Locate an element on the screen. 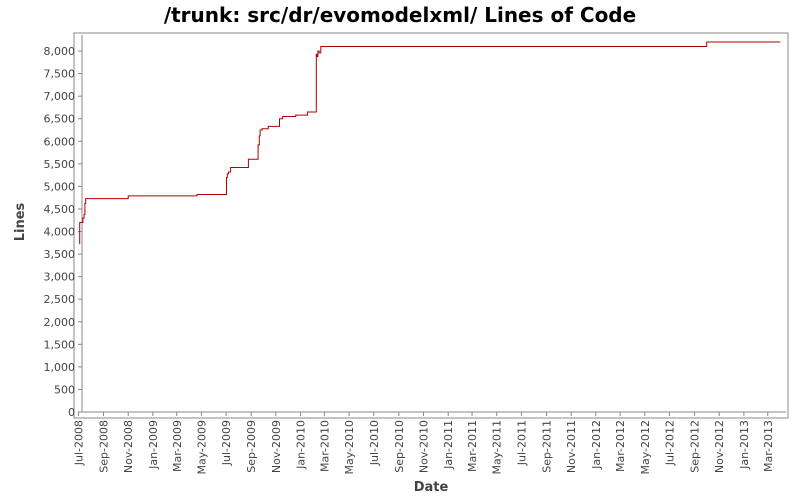 Image resolution: width=800 pixels, height=500 pixels. x-tick-label: May-2011 is located at coordinates (497, 447).